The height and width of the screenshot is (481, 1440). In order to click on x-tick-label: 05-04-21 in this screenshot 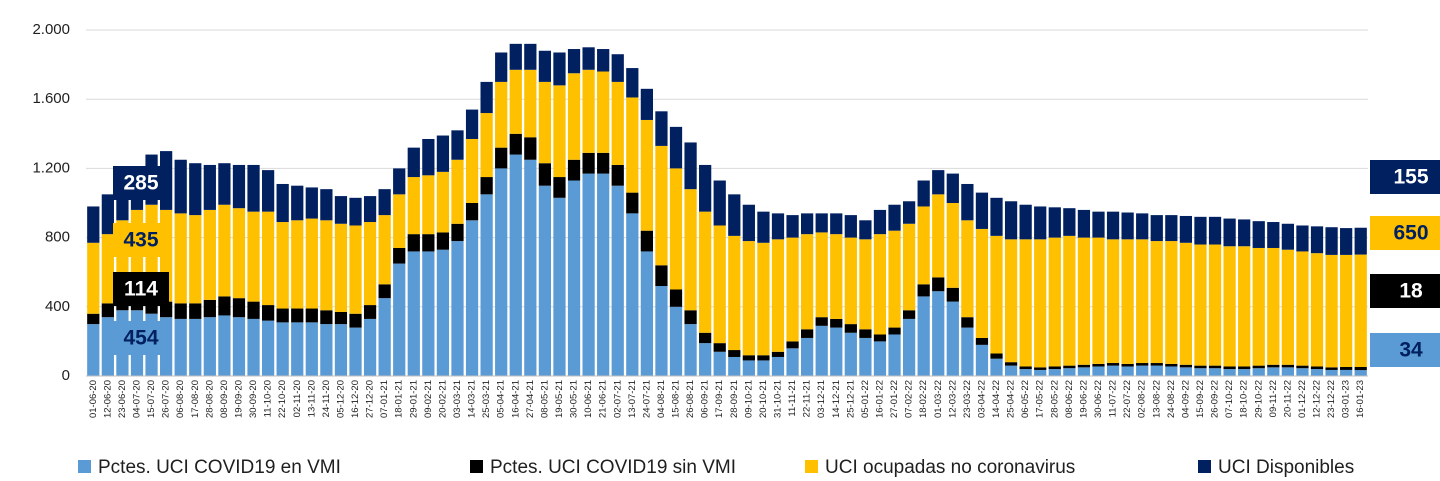, I will do `click(501, 399)`.